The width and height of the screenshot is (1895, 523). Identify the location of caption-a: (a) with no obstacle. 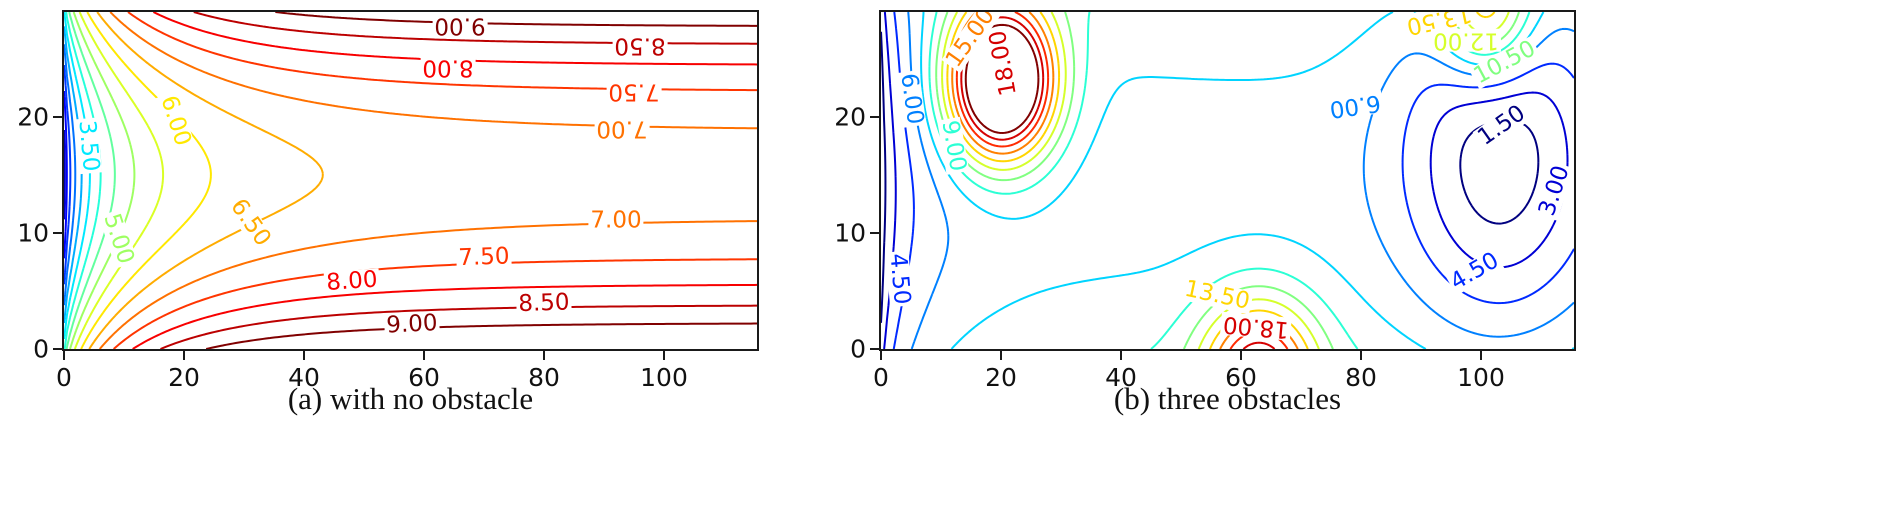
(410, 398).